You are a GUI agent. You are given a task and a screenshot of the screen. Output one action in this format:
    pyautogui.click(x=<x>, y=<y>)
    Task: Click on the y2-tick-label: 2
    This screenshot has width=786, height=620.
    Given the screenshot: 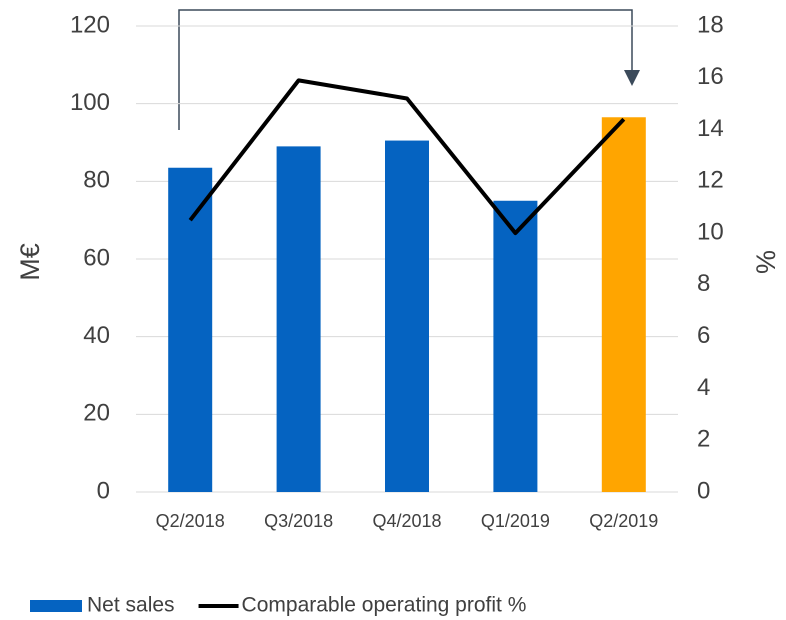 What is the action you would take?
    pyautogui.click(x=703, y=439)
    